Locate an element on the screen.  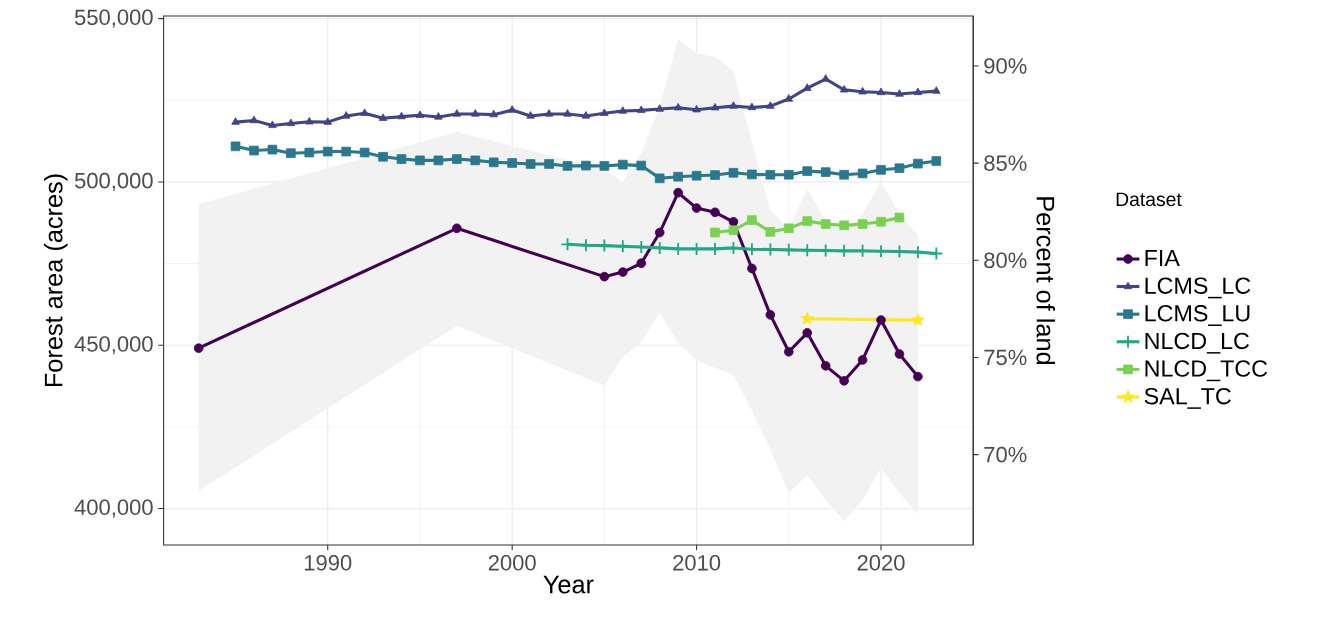
x-tick-label: 2010 is located at coordinates (697, 563).